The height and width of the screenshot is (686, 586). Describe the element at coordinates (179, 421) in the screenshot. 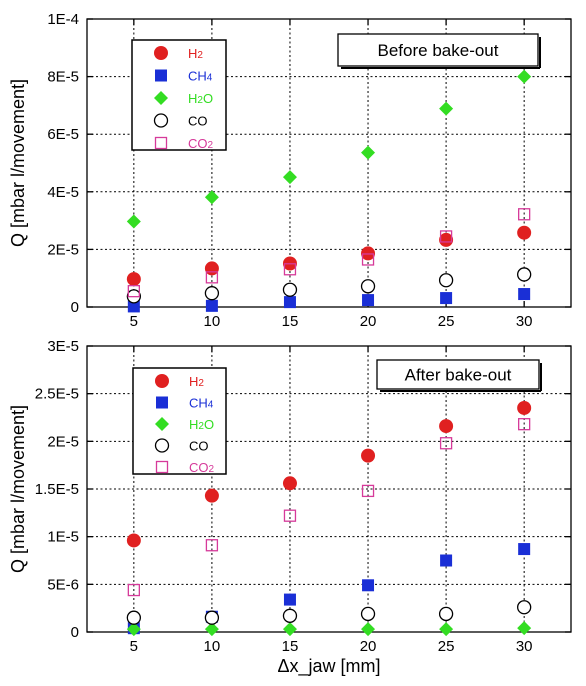

I see `legend` at that location.